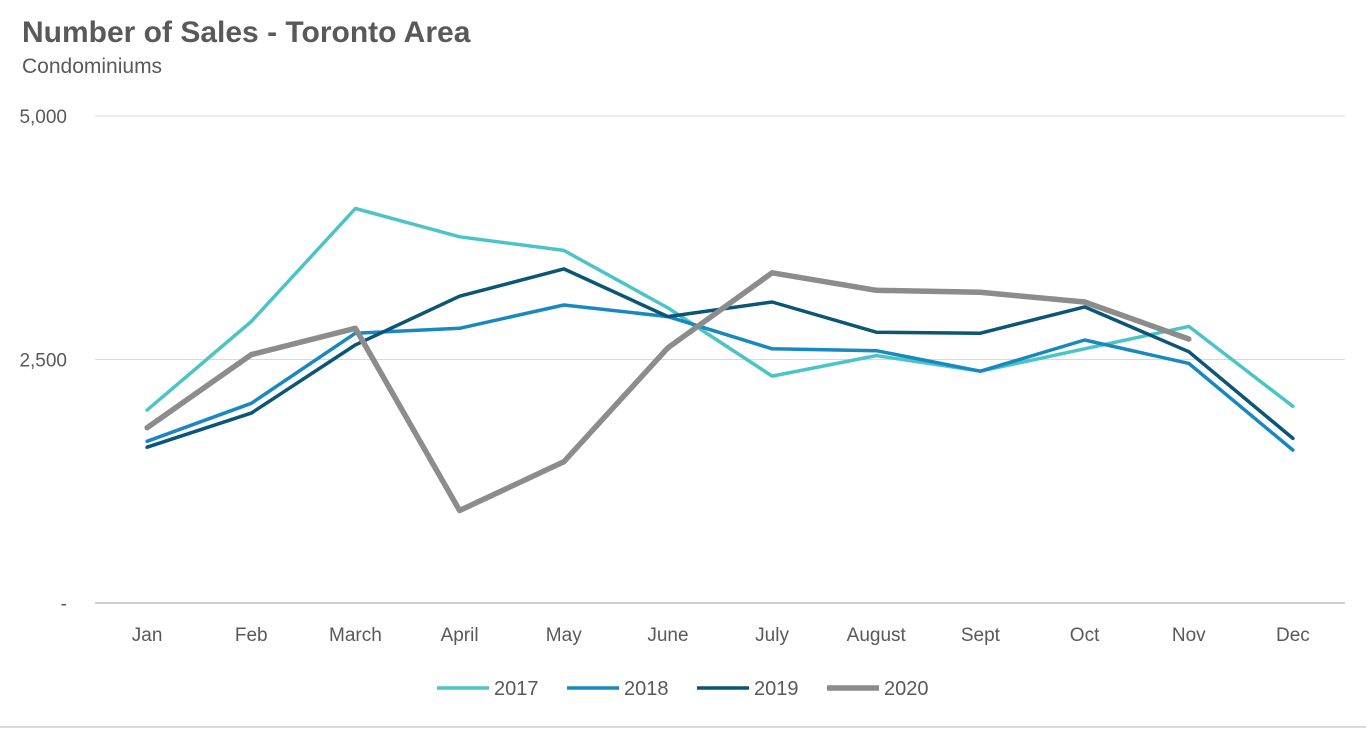 Image resolution: width=1366 pixels, height=729 pixels. What do you see at coordinates (776, 689) in the screenshot?
I see `legend-label-2019: 2019` at bounding box center [776, 689].